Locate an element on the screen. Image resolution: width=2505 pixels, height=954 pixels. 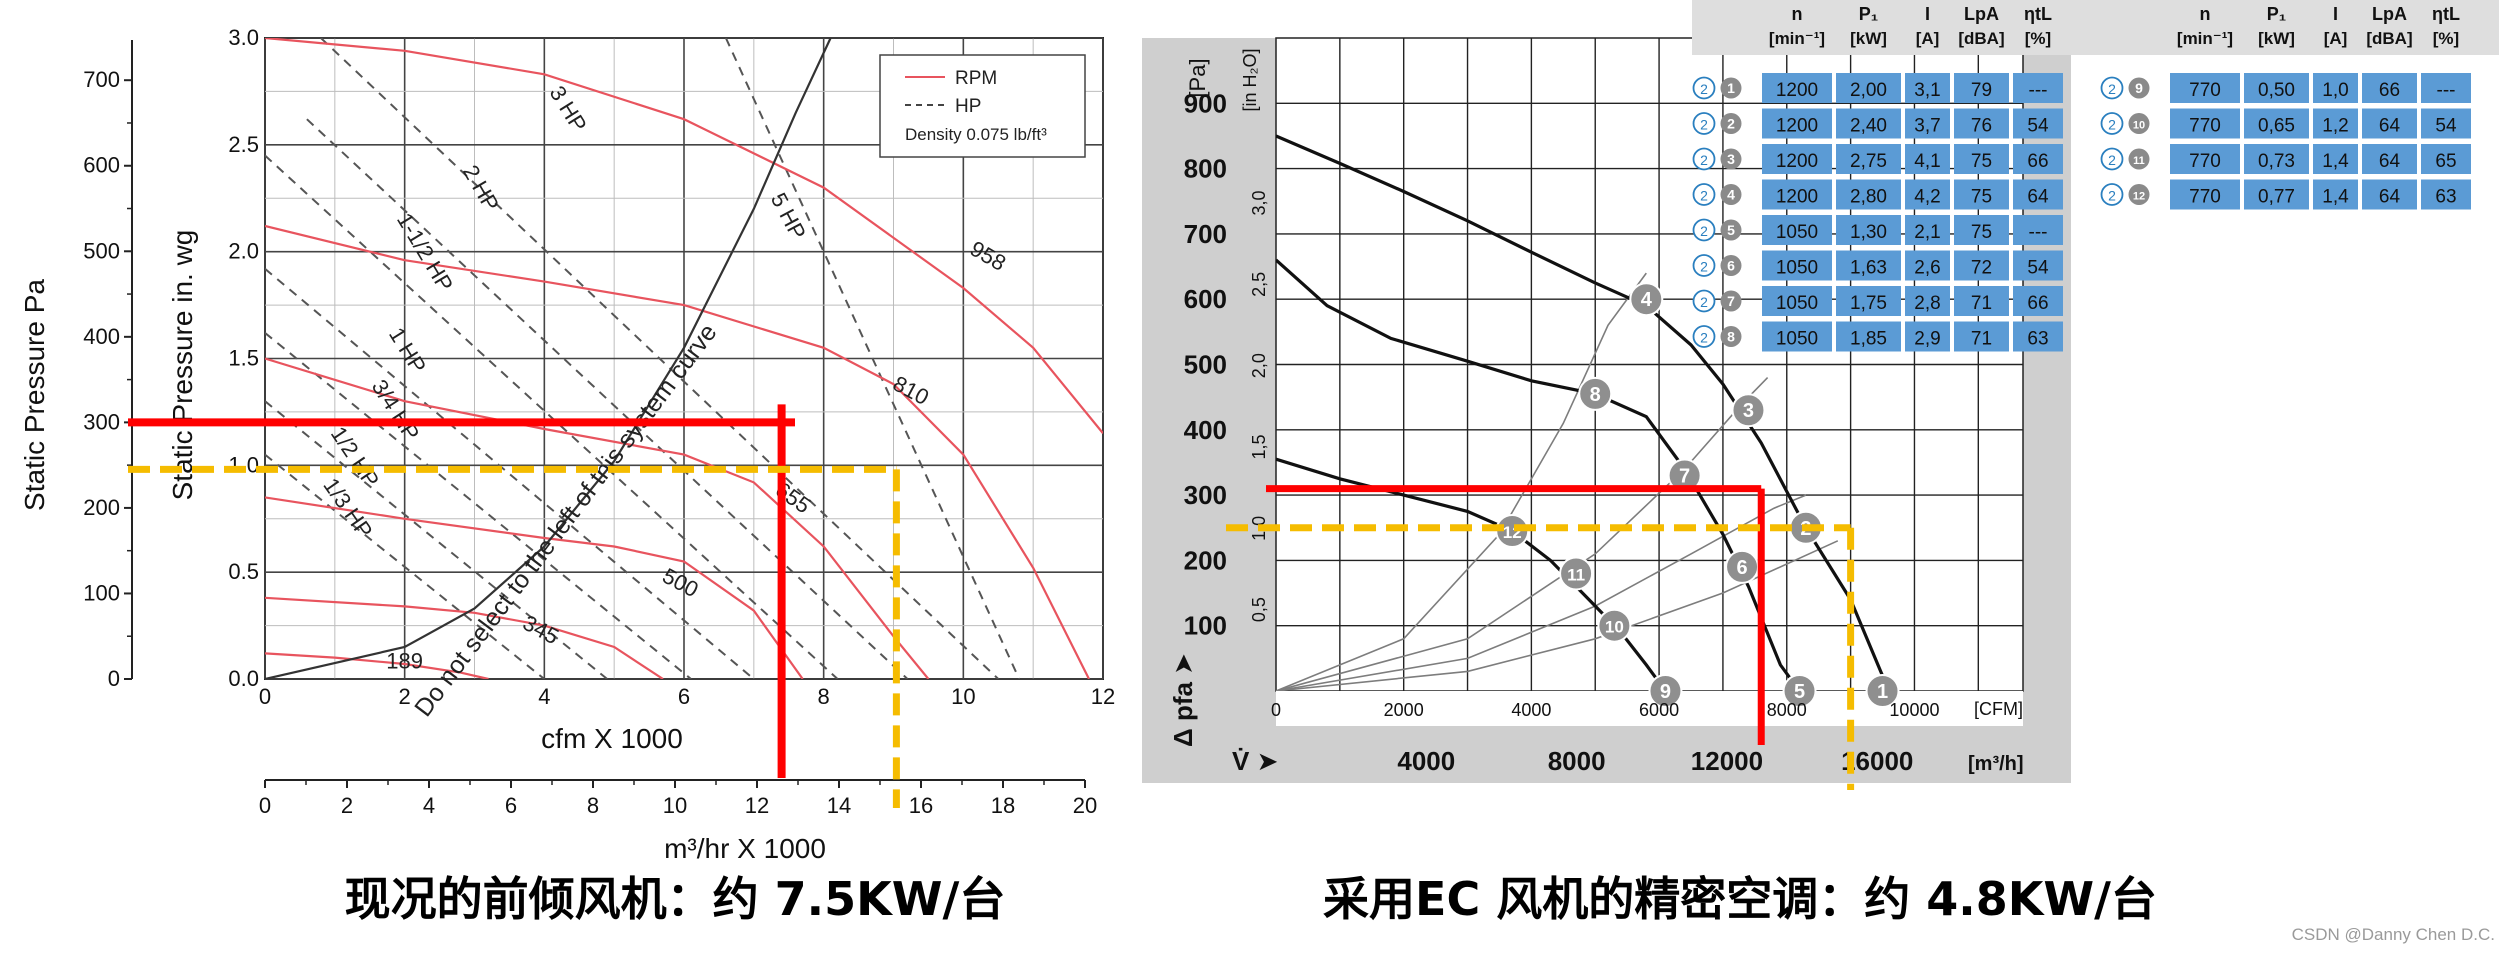
right-pa-tick: 800 is located at coordinates (1205, 169).